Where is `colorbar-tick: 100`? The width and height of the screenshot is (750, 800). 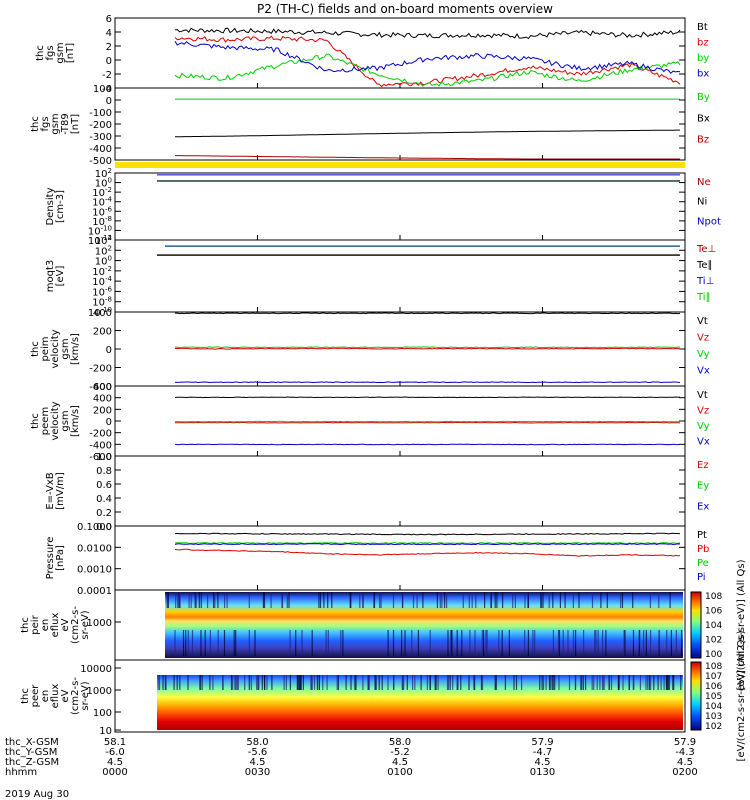
colorbar-tick: 100 is located at coordinates (713, 655).